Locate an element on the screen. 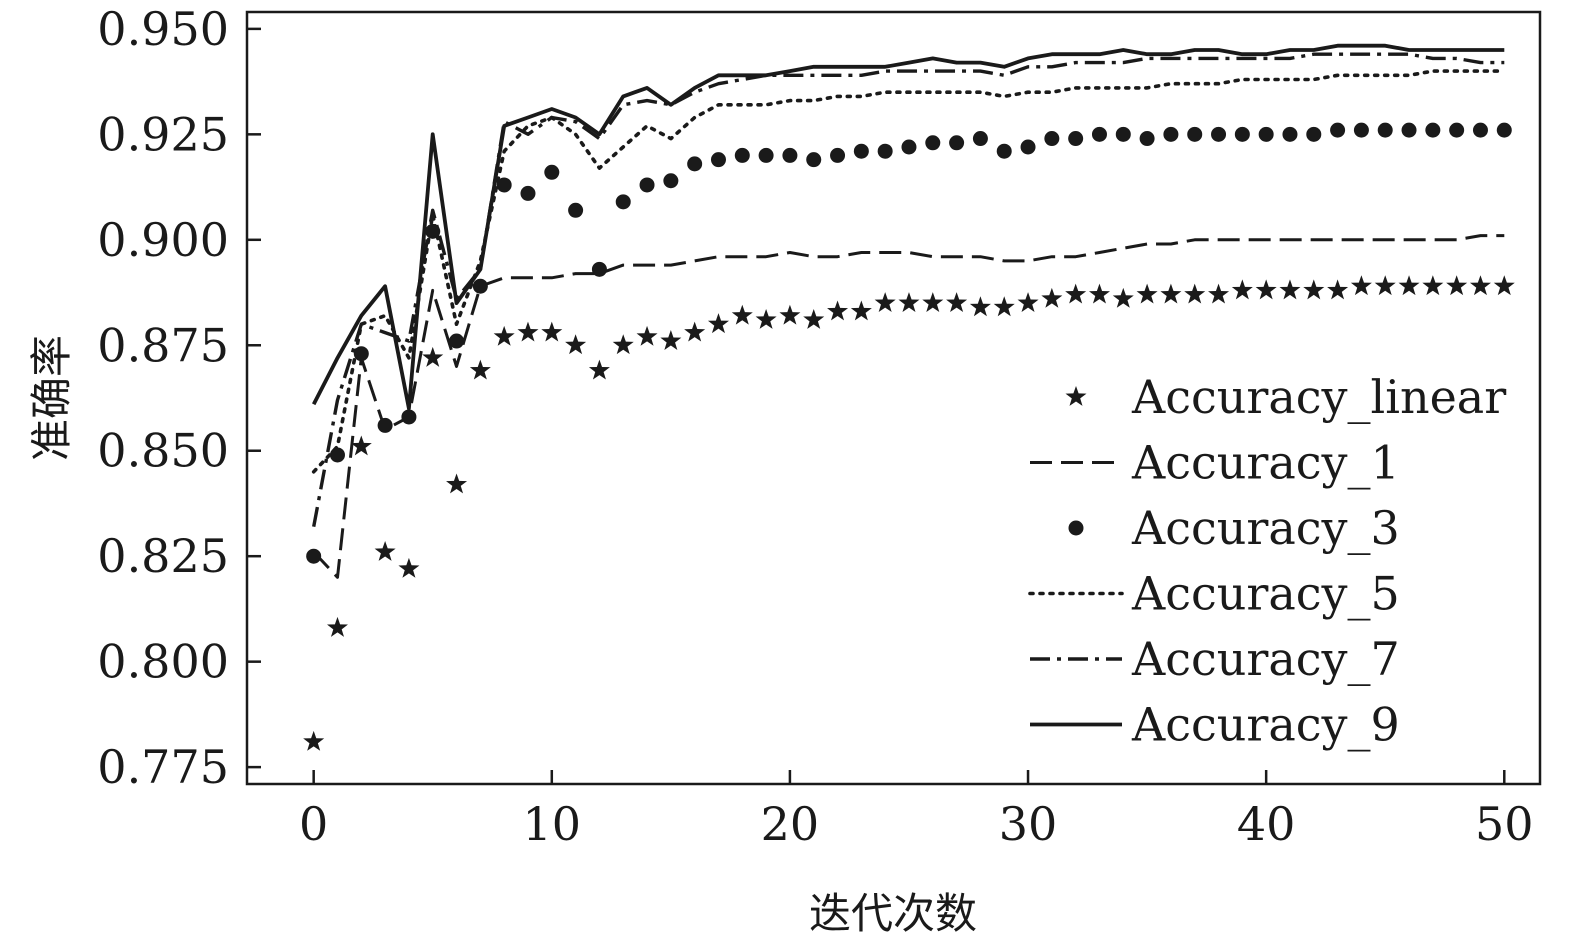 Image resolution: width=1575 pixels, height=944 pixels. y-tick-label: 0.950 is located at coordinates (163, 29).